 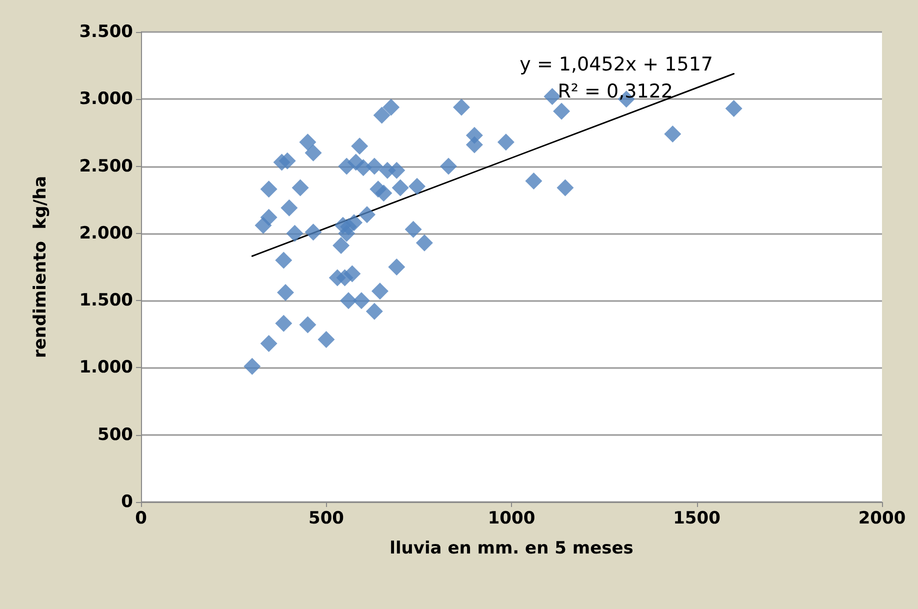 What do you see at coordinates (882, 518) in the screenshot?
I see `x-tick-label: 2000` at bounding box center [882, 518].